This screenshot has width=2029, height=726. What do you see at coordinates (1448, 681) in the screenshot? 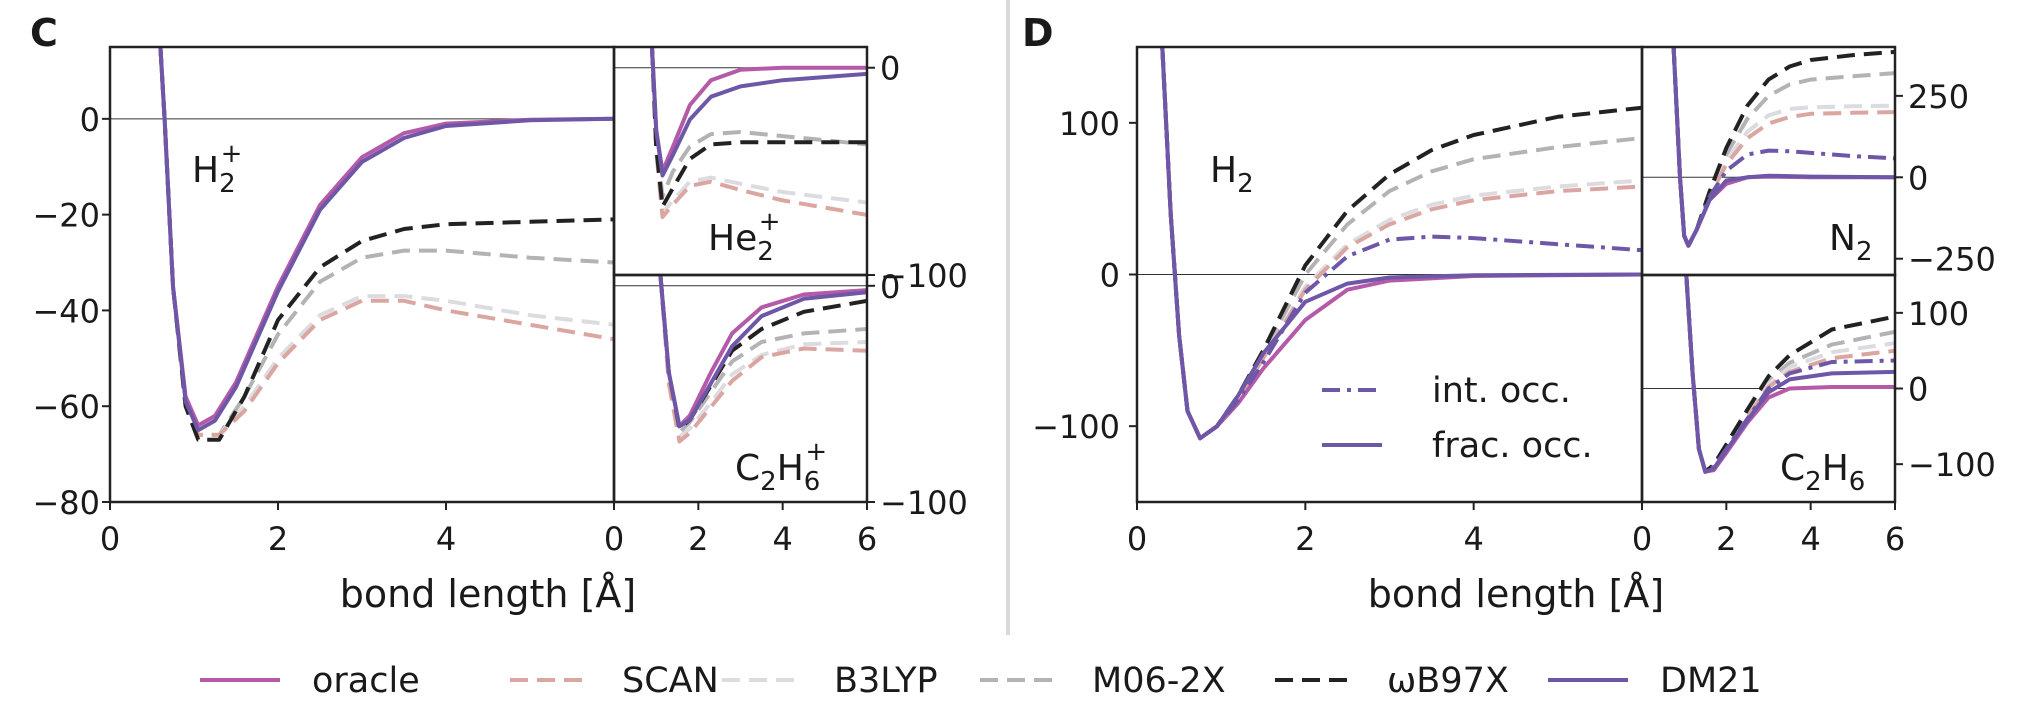
I see `legend-wb97x-label: ωB97X` at bounding box center [1448, 681].